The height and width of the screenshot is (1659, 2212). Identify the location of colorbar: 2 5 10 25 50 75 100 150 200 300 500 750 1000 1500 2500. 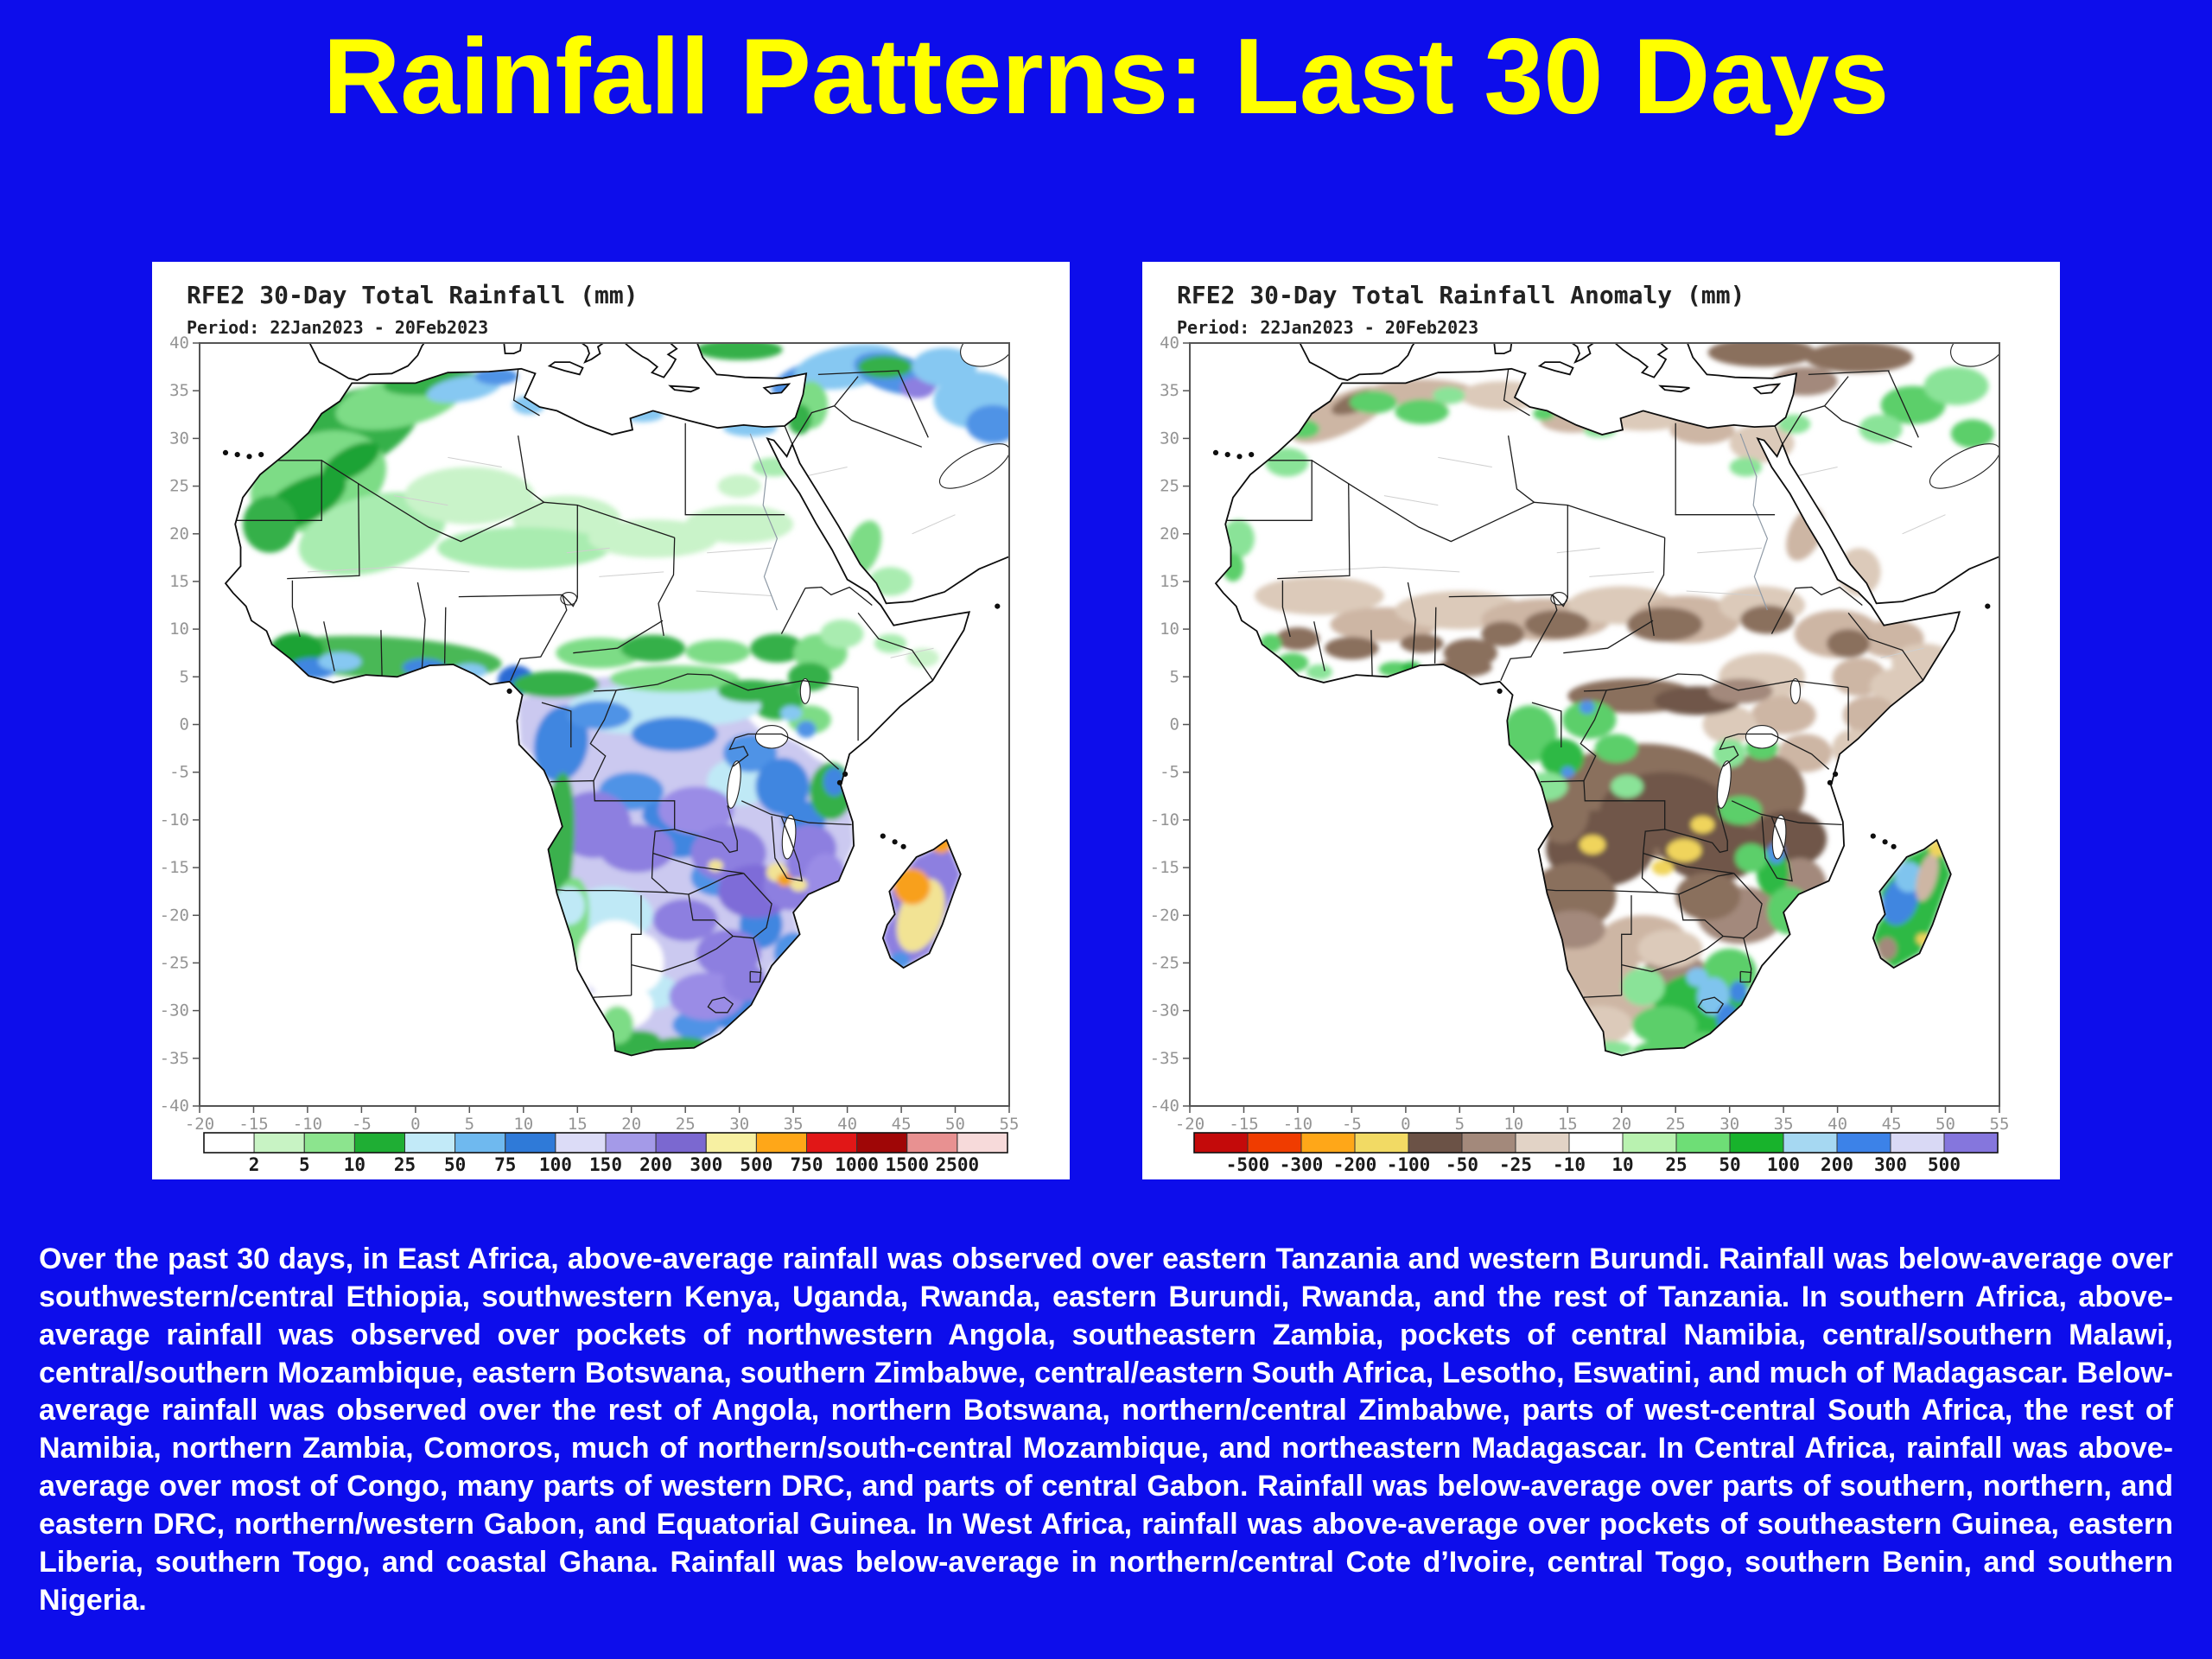
(605, 1153).